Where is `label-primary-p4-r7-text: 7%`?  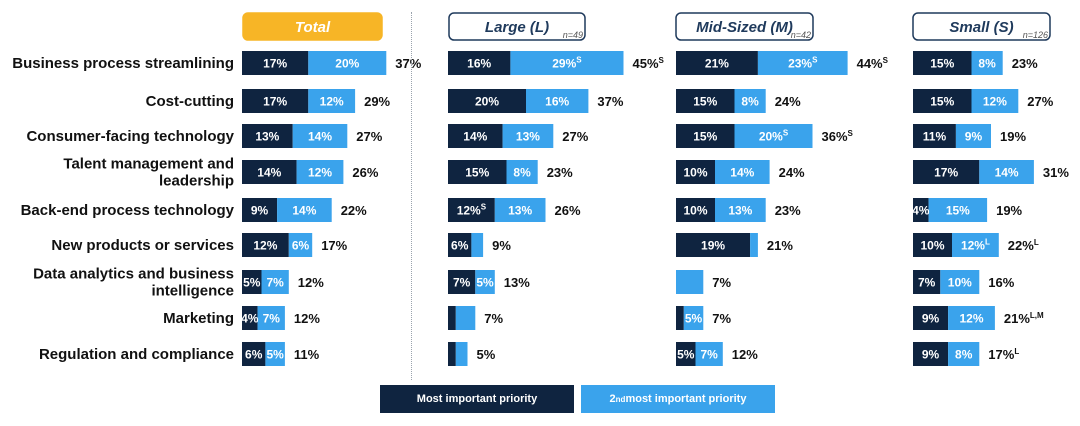
label-primary-p4-r7-text: 7% is located at coordinates (927, 283).